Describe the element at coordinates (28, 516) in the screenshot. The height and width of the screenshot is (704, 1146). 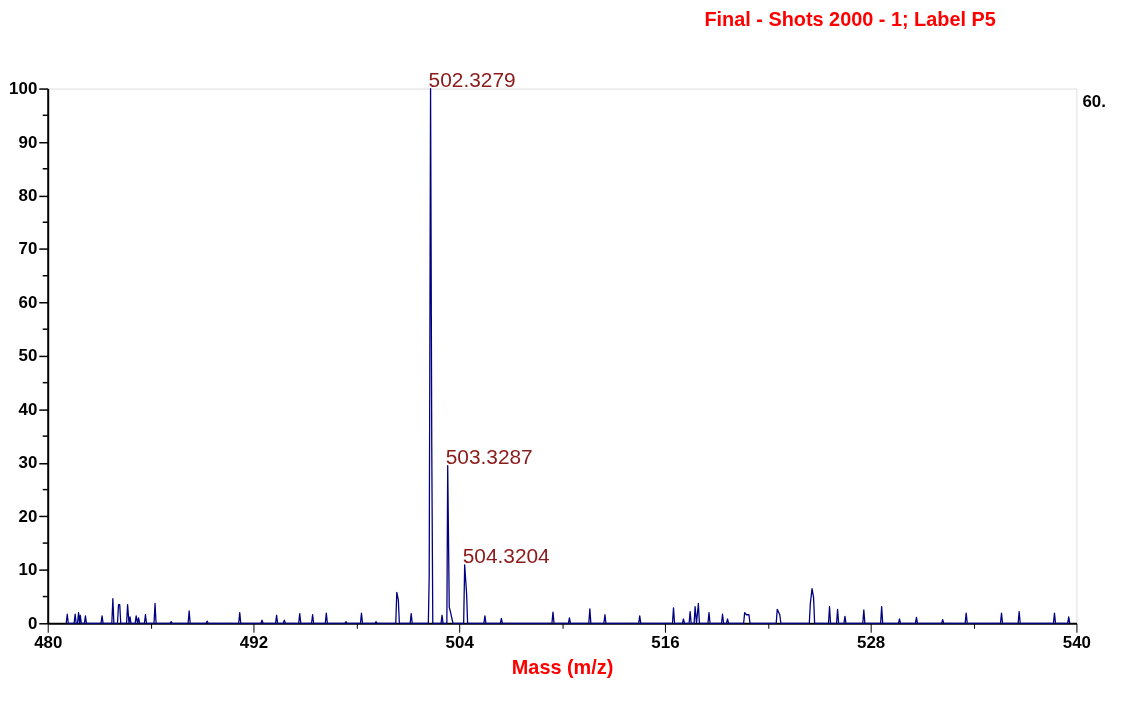
I see `y-tick-label: 20` at that location.